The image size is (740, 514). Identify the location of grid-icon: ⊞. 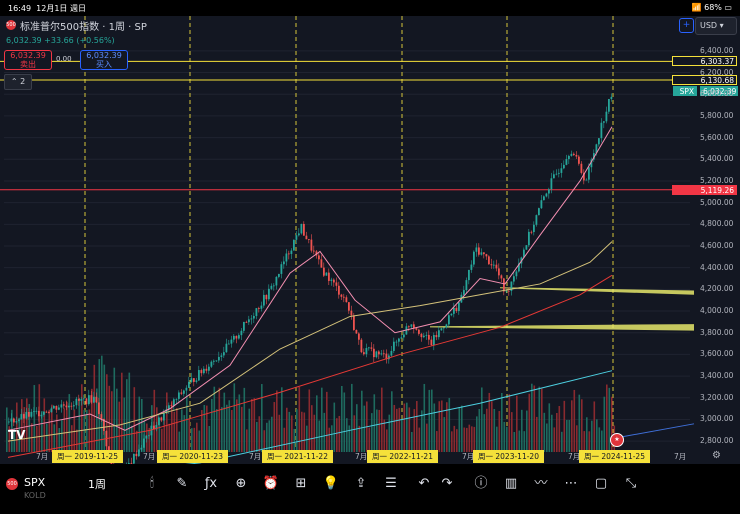
(301, 483).